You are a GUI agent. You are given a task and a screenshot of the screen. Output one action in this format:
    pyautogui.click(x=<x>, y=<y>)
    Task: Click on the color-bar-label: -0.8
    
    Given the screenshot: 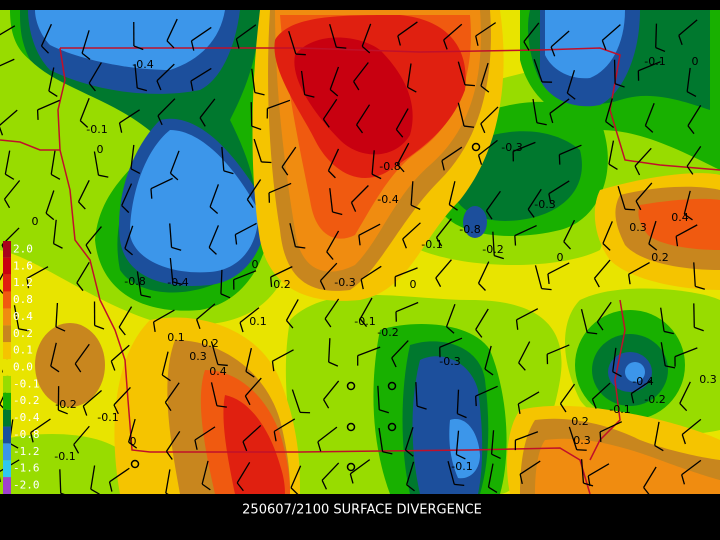 What is the action you would take?
    pyautogui.click(x=26, y=434)
    